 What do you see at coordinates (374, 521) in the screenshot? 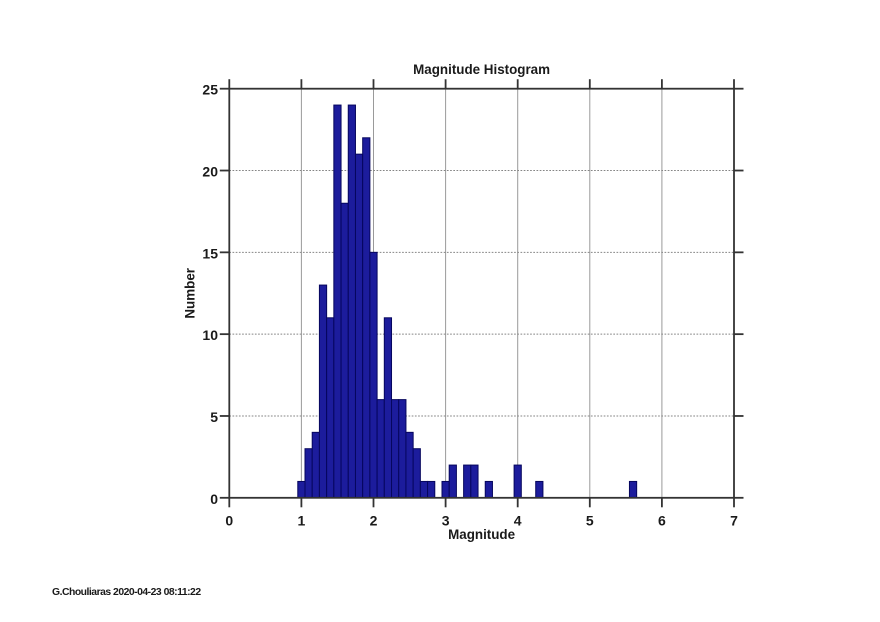
I see `svg-text: 2` at bounding box center [374, 521].